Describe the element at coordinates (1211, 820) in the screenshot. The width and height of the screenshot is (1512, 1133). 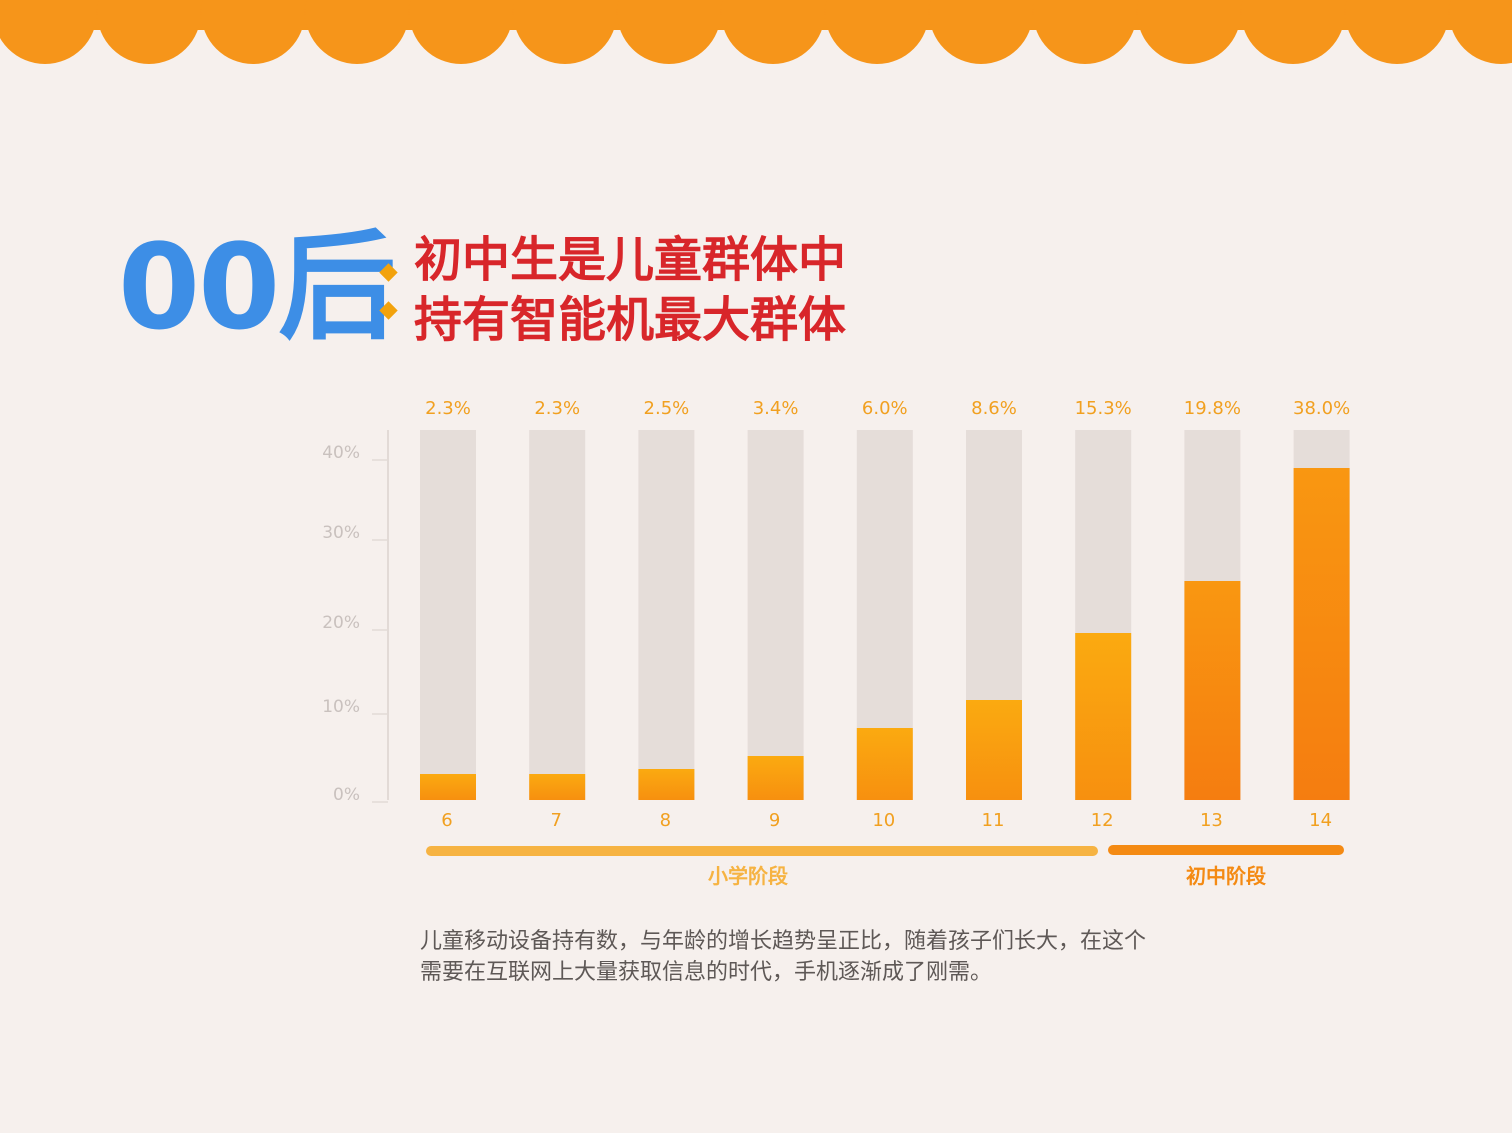
I see `category-label: 13` at that location.